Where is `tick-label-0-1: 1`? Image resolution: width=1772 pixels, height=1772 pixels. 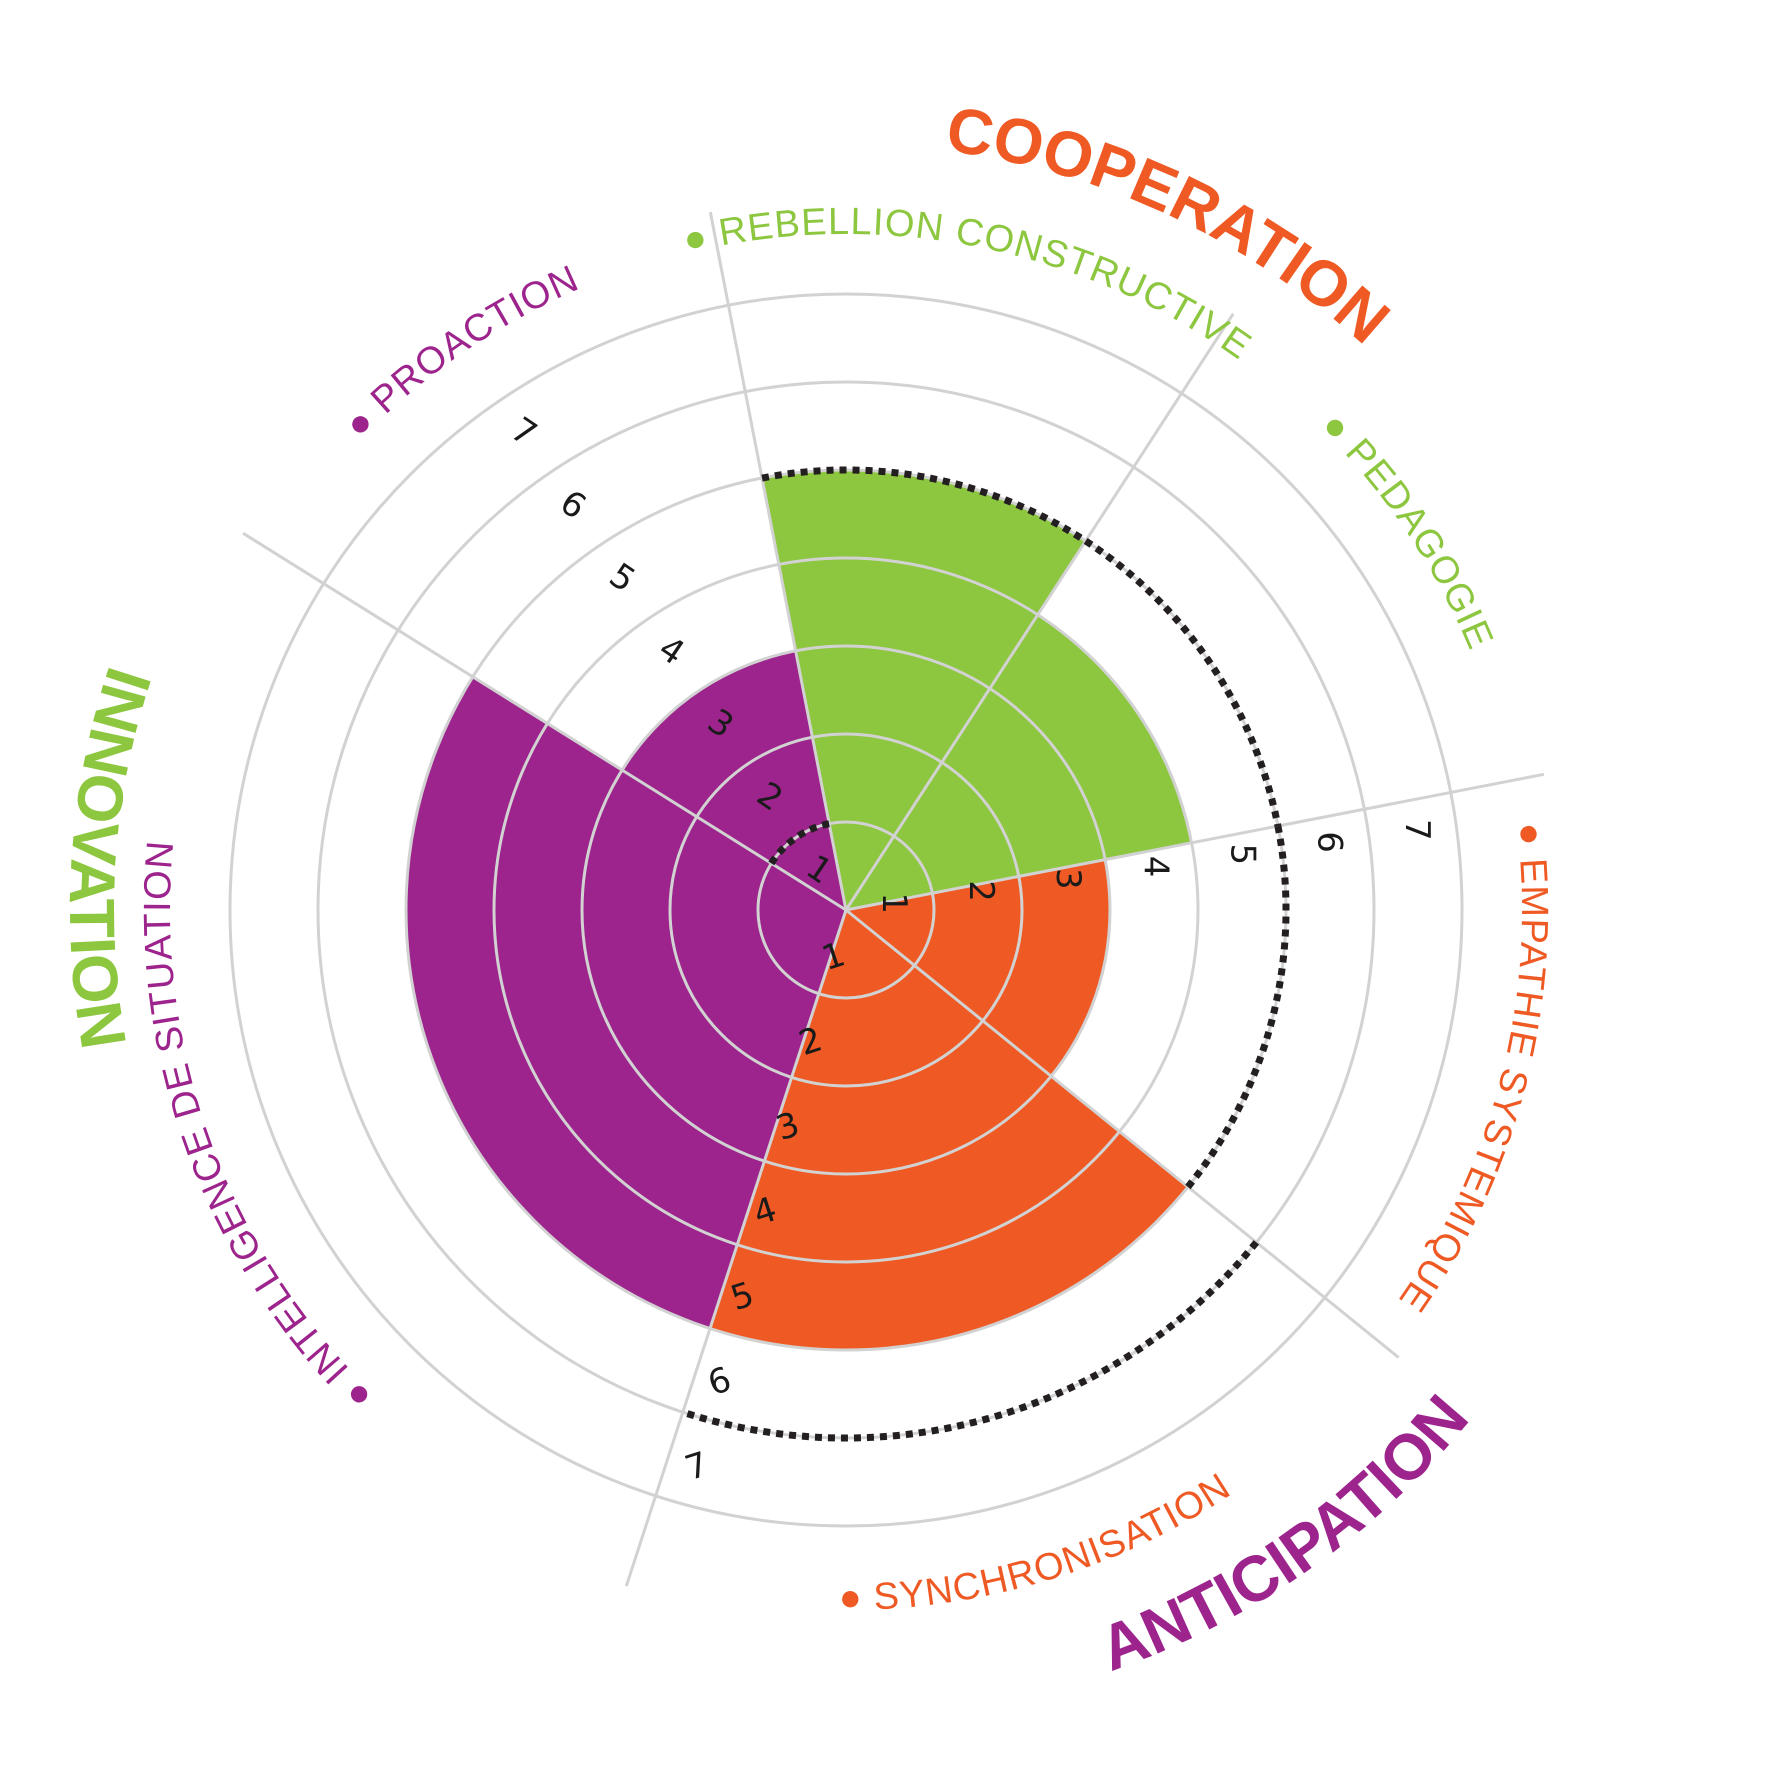 tick-label-0-1: 1 is located at coordinates (894, 903).